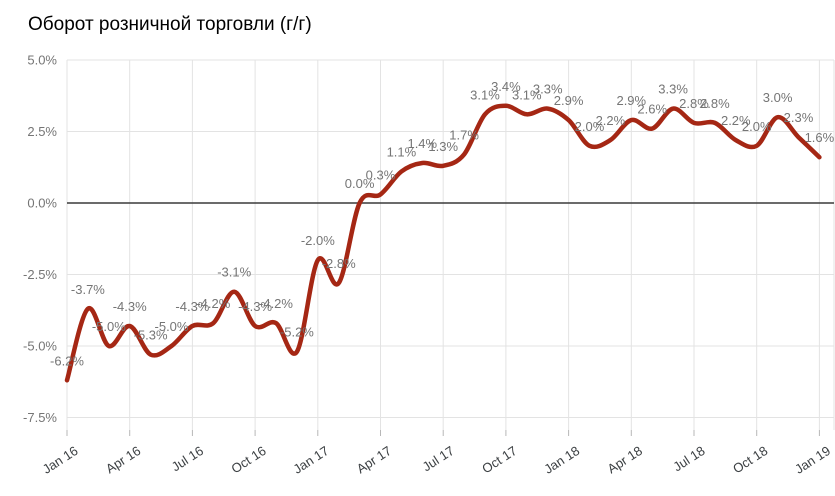  Describe the element at coordinates (67, 360) in the screenshot. I see `point-label: -6.2%` at that location.